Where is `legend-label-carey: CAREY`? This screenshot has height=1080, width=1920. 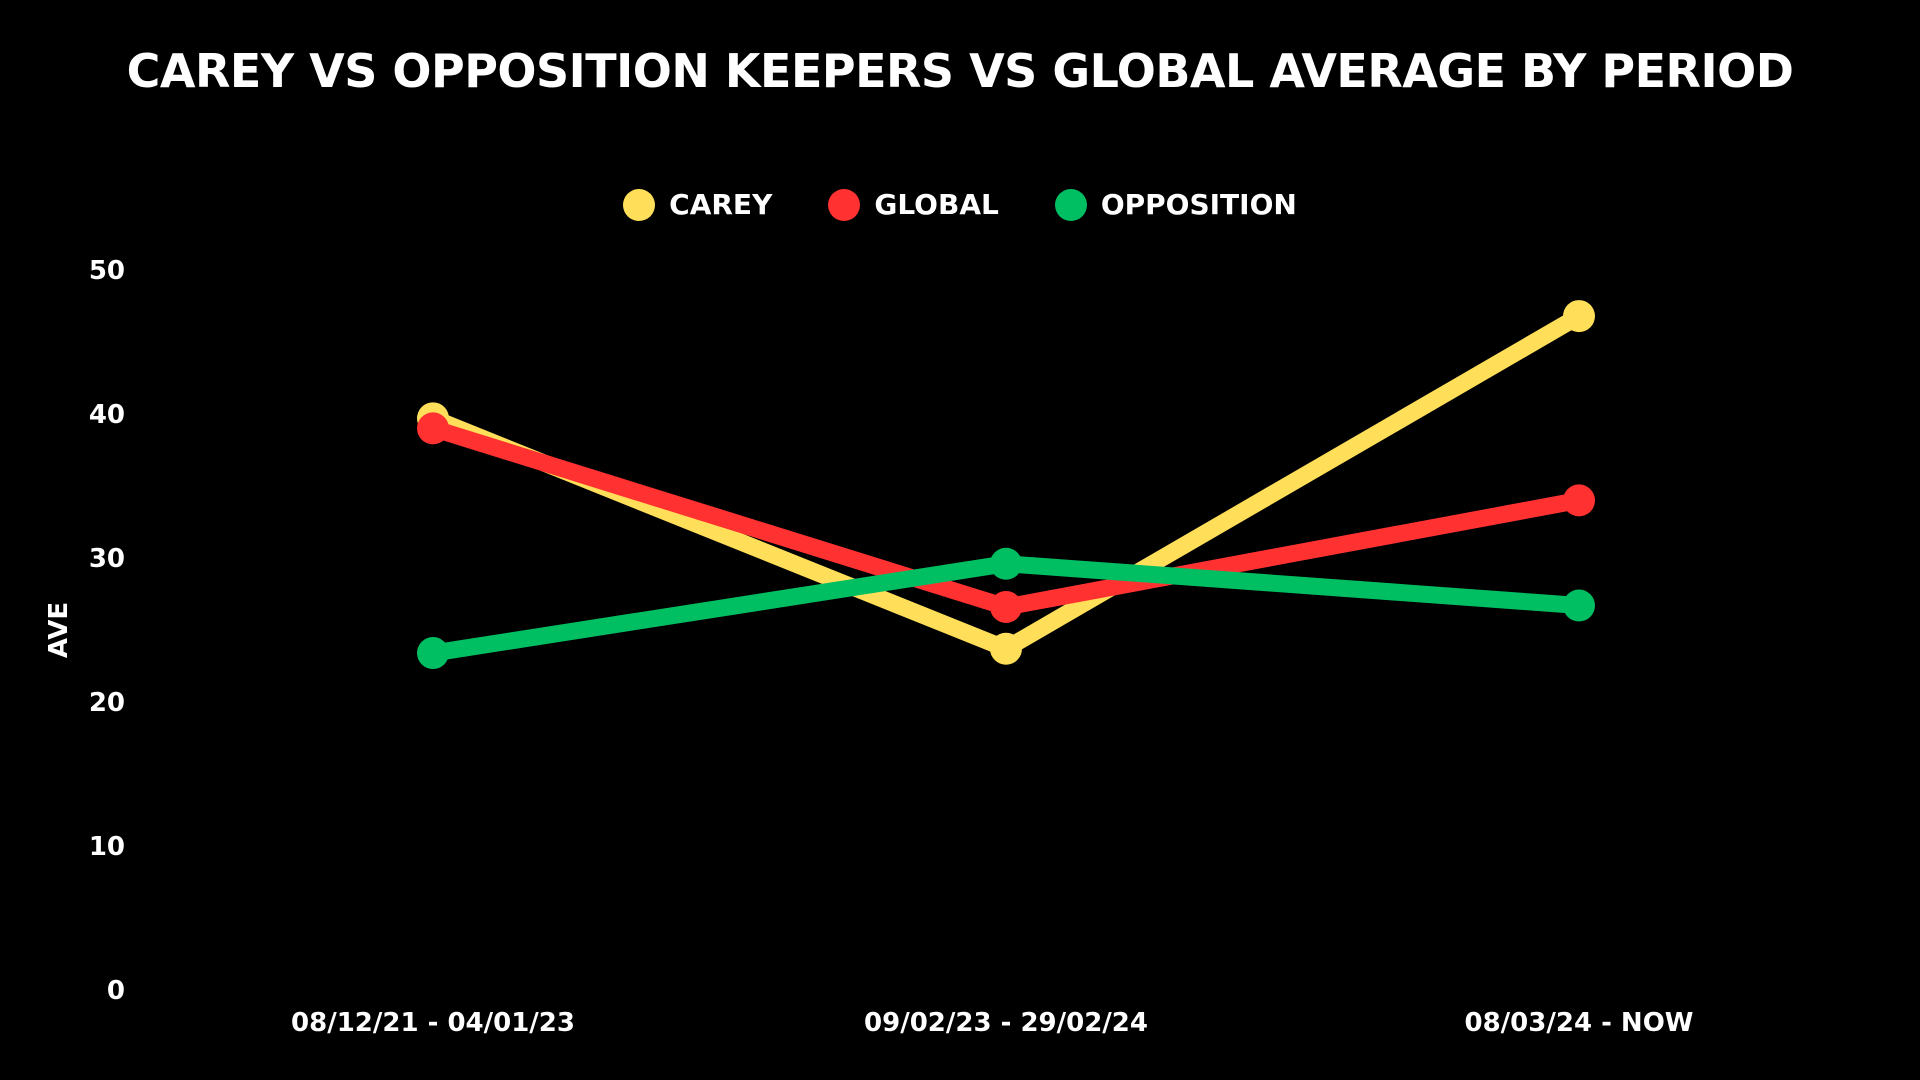 legend-label-carey: CAREY is located at coordinates (721, 204).